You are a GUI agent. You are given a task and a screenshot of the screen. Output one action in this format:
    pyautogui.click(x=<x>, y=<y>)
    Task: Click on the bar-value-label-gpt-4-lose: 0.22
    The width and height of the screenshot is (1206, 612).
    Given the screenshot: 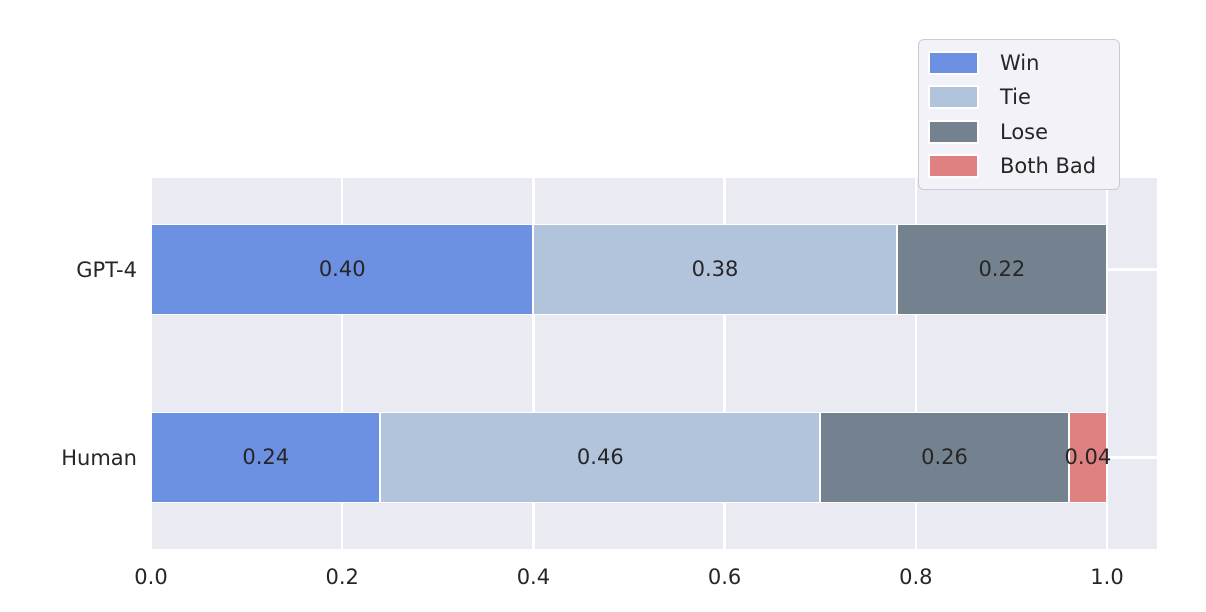 What is the action you would take?
    pyautogui.click(x=1002, y=269)
    